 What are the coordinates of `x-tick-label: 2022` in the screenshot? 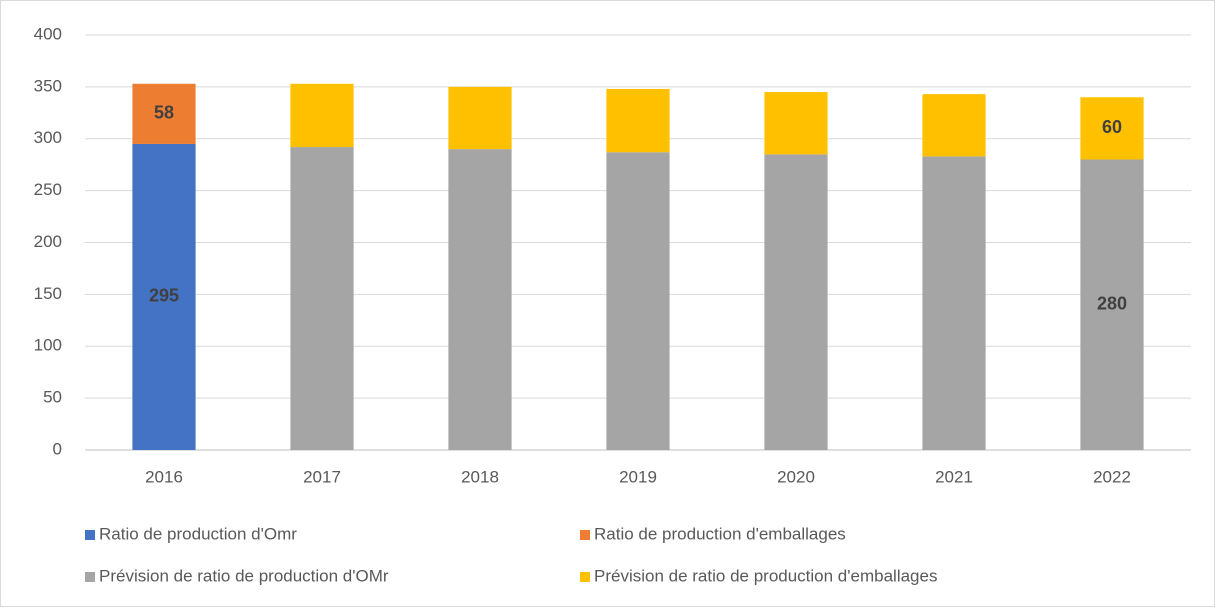 It's located at (1112, 476).